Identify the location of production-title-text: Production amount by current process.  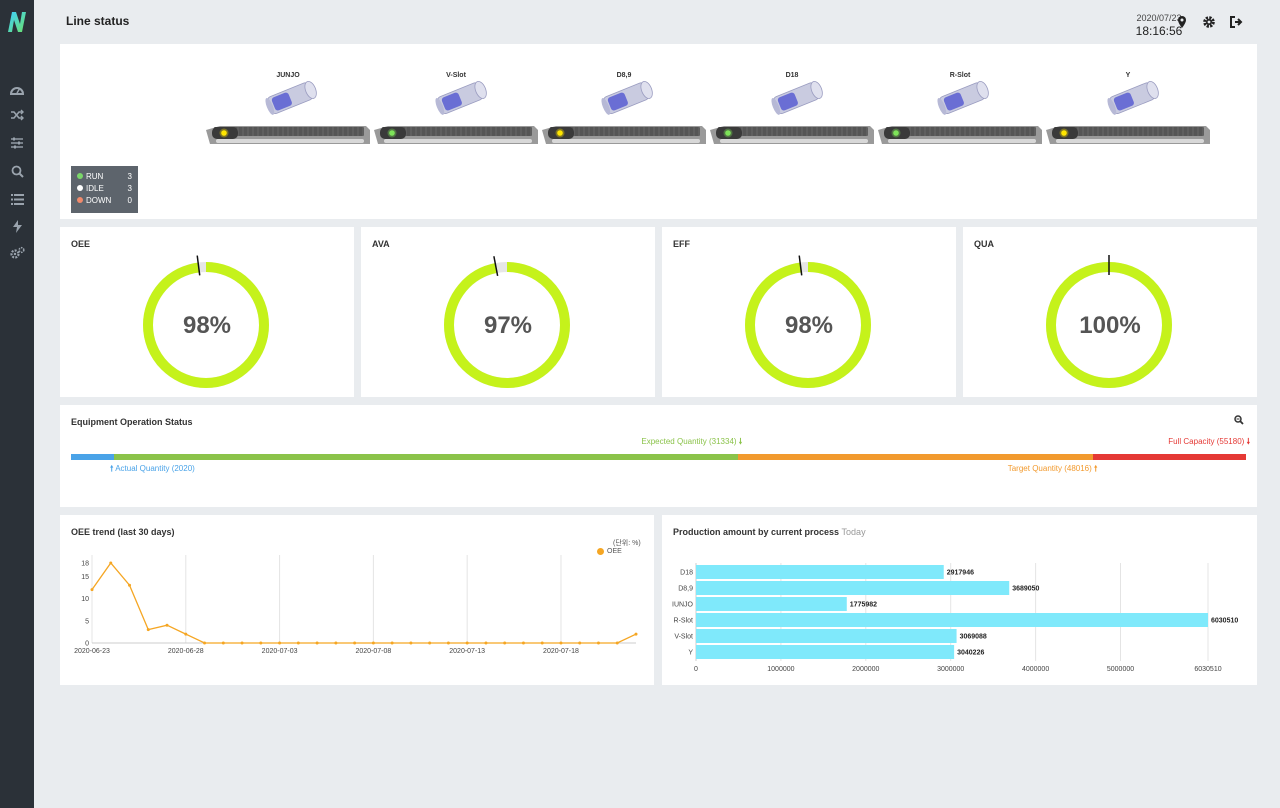
(756, 532).